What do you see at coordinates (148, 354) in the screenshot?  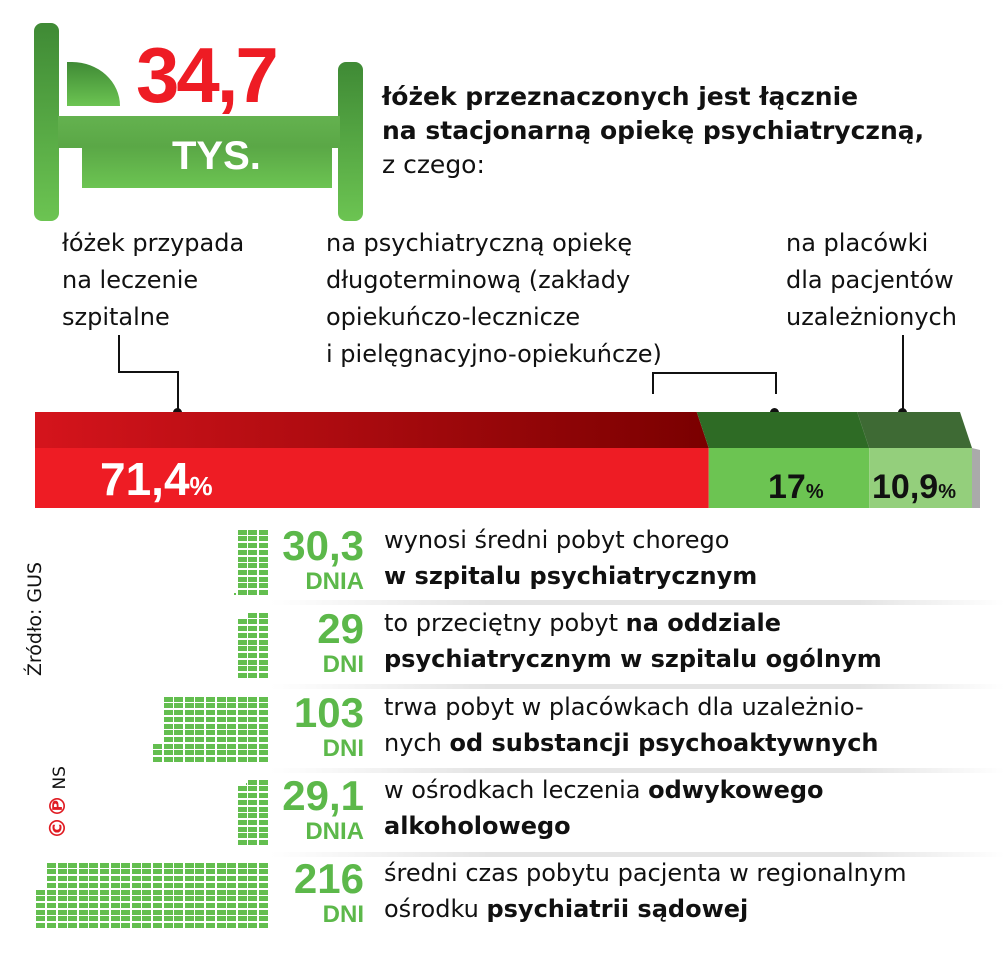 I see `leader-line` at bounding box center [148, 354].